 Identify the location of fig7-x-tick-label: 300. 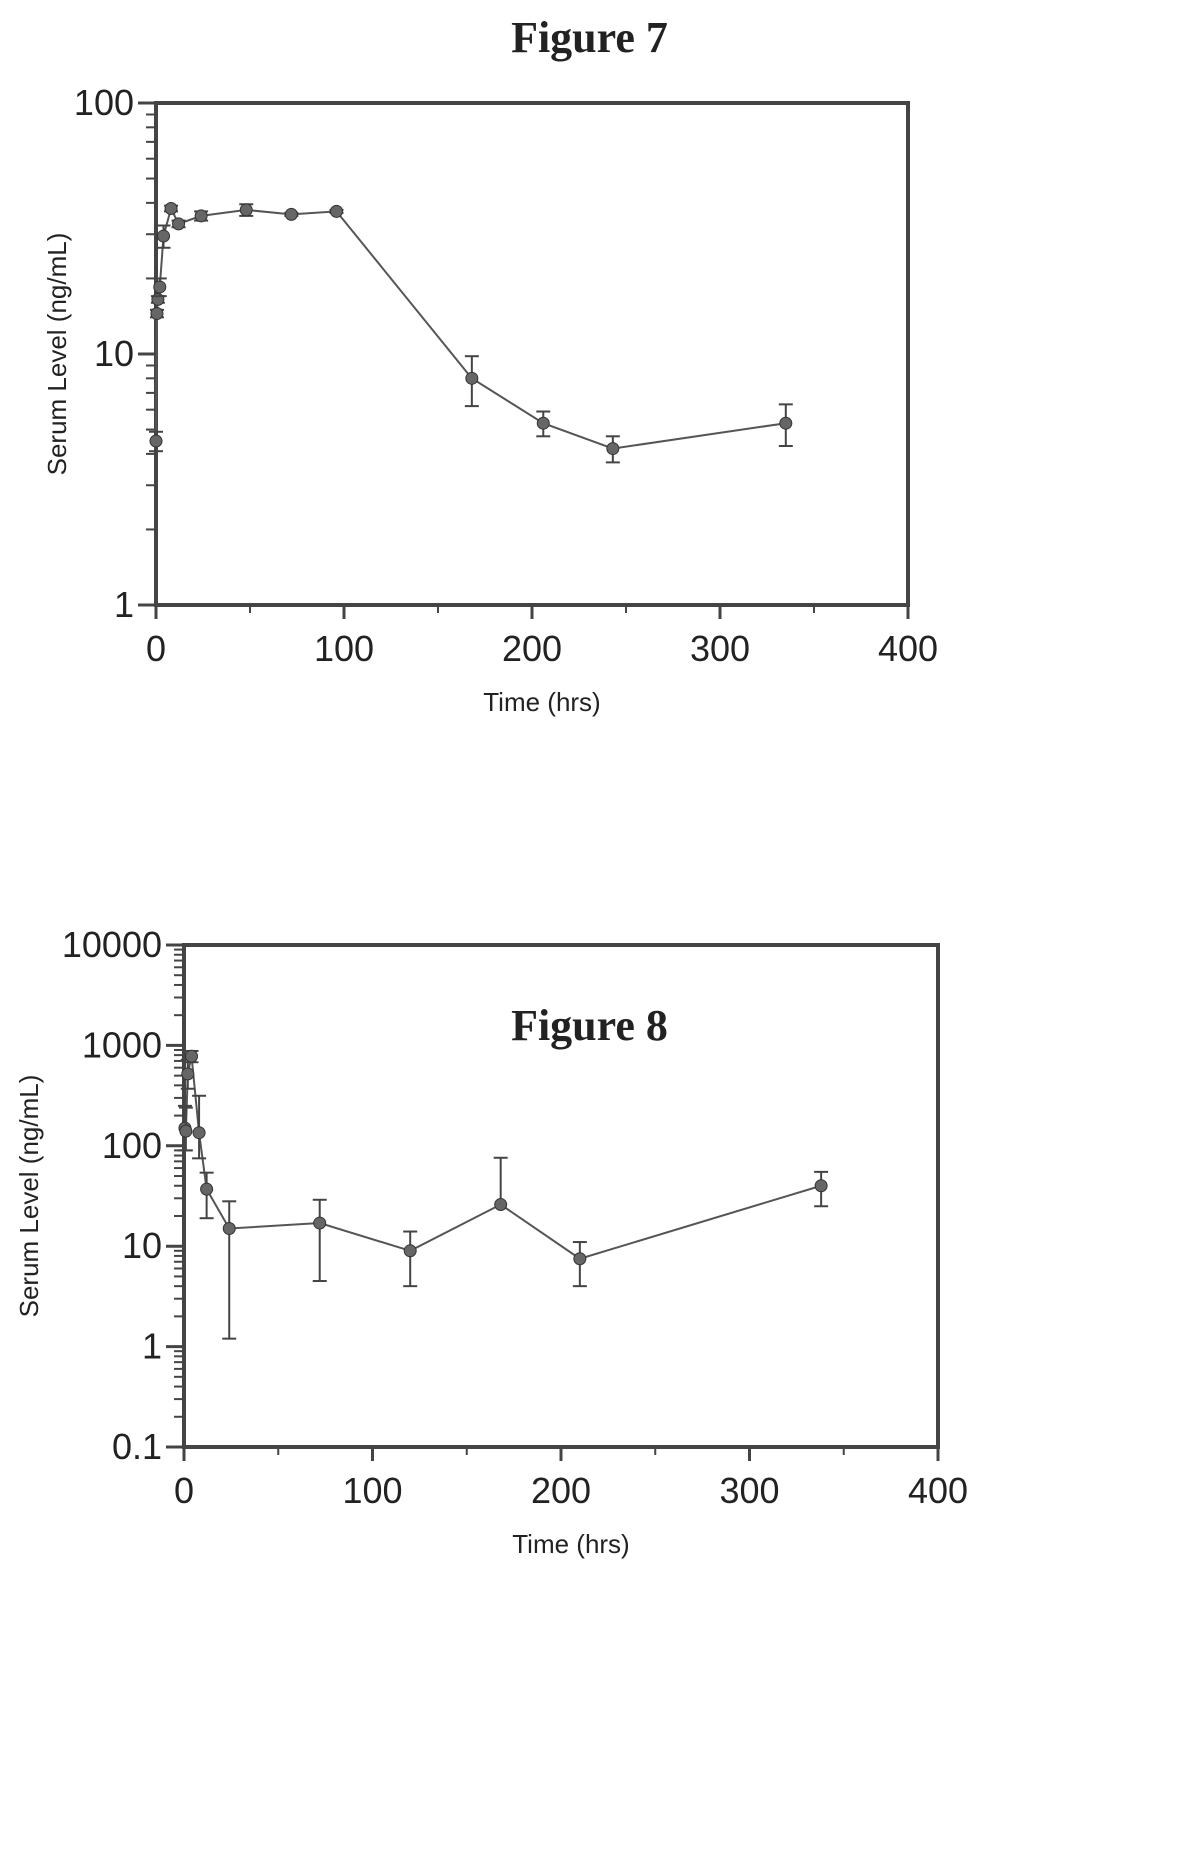
(720, 648).